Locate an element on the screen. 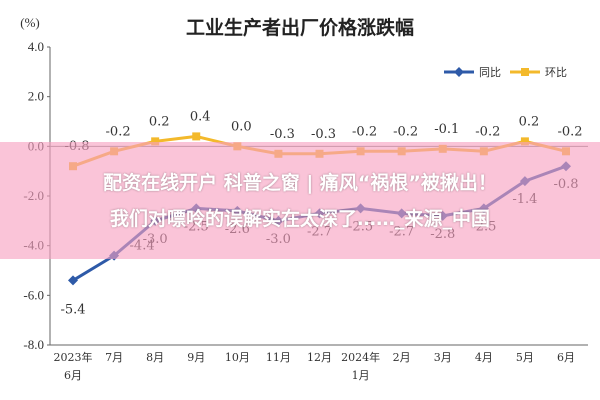  y-tick-label: 4.0 is located at coordinates (36, 46).